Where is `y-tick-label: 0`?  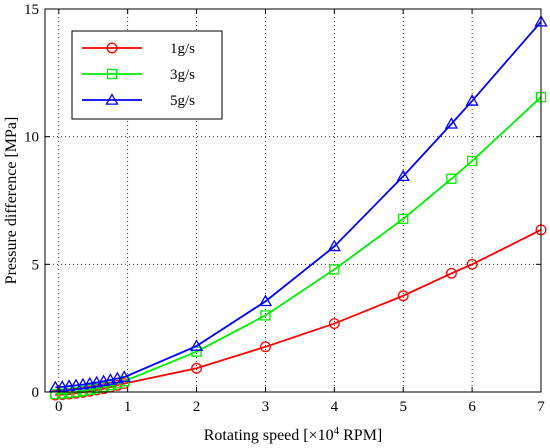 y-tick-label: 0 is located at coordinates (36, 393).